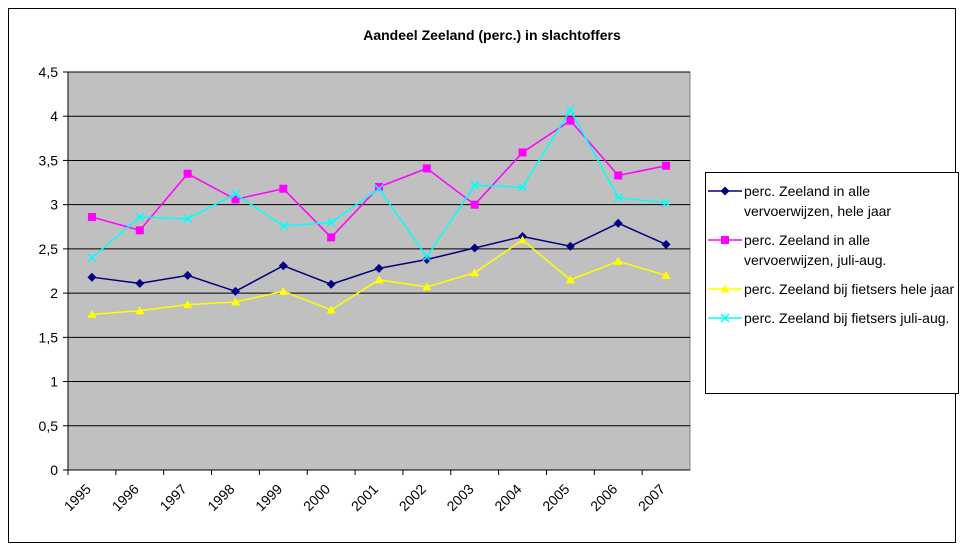  Describe the element at coordinates (492, 35) in the screenshot. I see `chart-title: Aandeel Zeeland (perc.) in slachtoffers` at that location.